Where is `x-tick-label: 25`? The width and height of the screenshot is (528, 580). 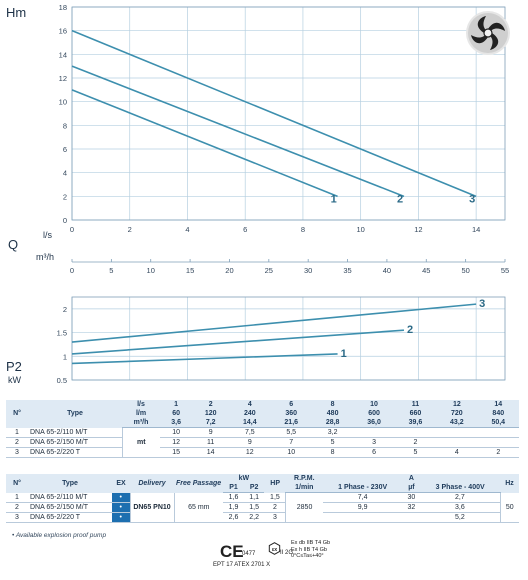
x-tick-label: 25 is located at coordinates (269, 270).